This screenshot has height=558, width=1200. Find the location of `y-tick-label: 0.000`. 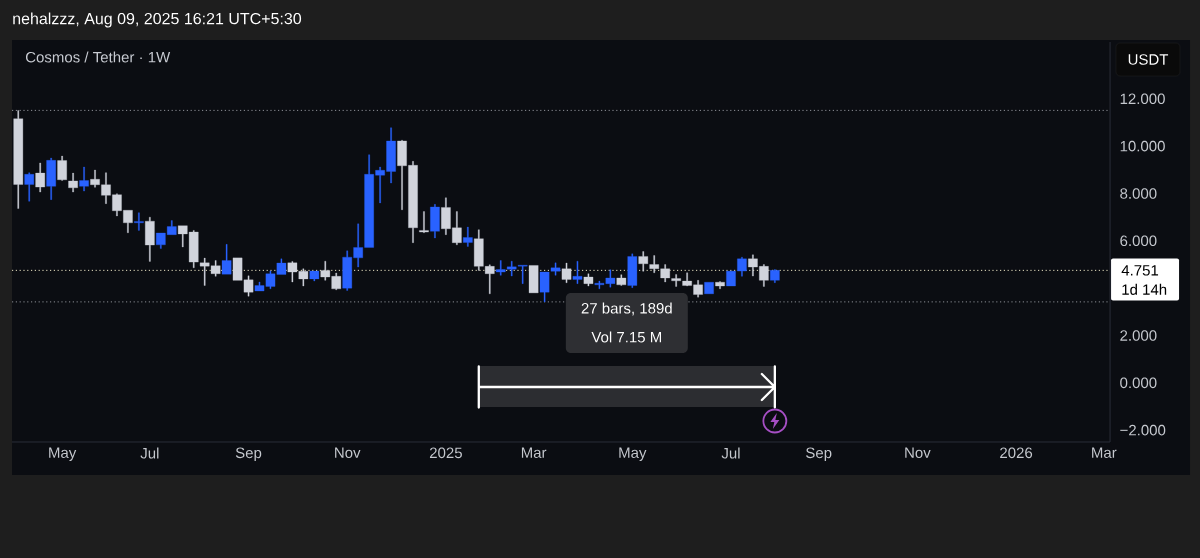

y-tick-label: 0.000 is located at coordinates (1138, 383).